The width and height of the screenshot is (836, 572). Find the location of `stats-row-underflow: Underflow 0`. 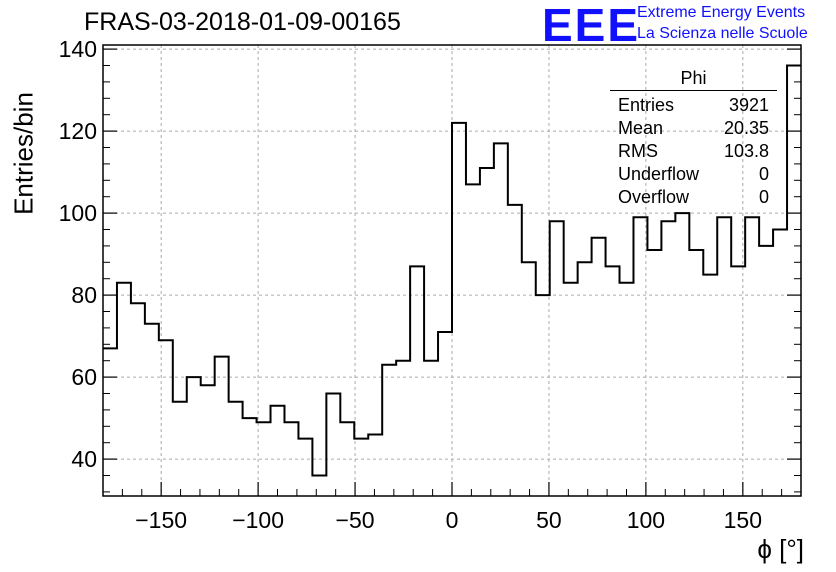

stats-row-underflow: Underflow 0 is located at coordinates (693, 174).